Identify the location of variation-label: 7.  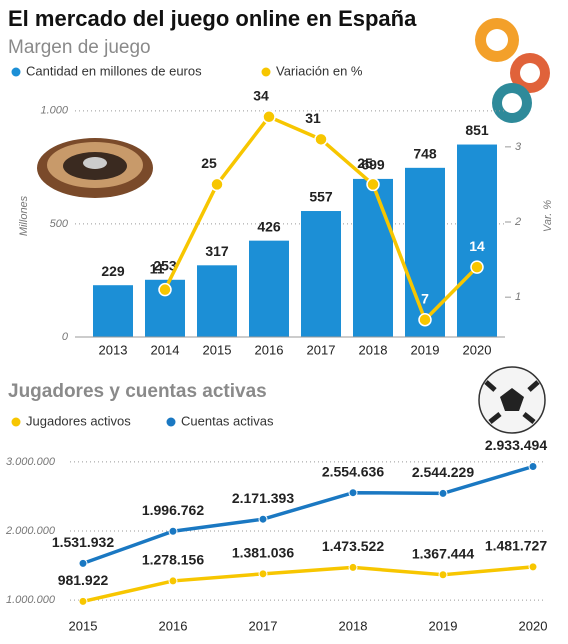
(425, 298).